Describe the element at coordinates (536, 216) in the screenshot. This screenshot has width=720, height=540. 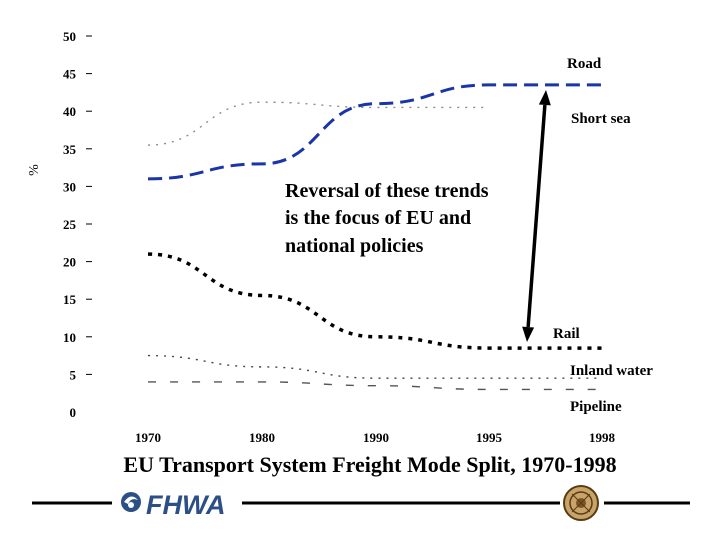
I see `double-arrow` at that location.